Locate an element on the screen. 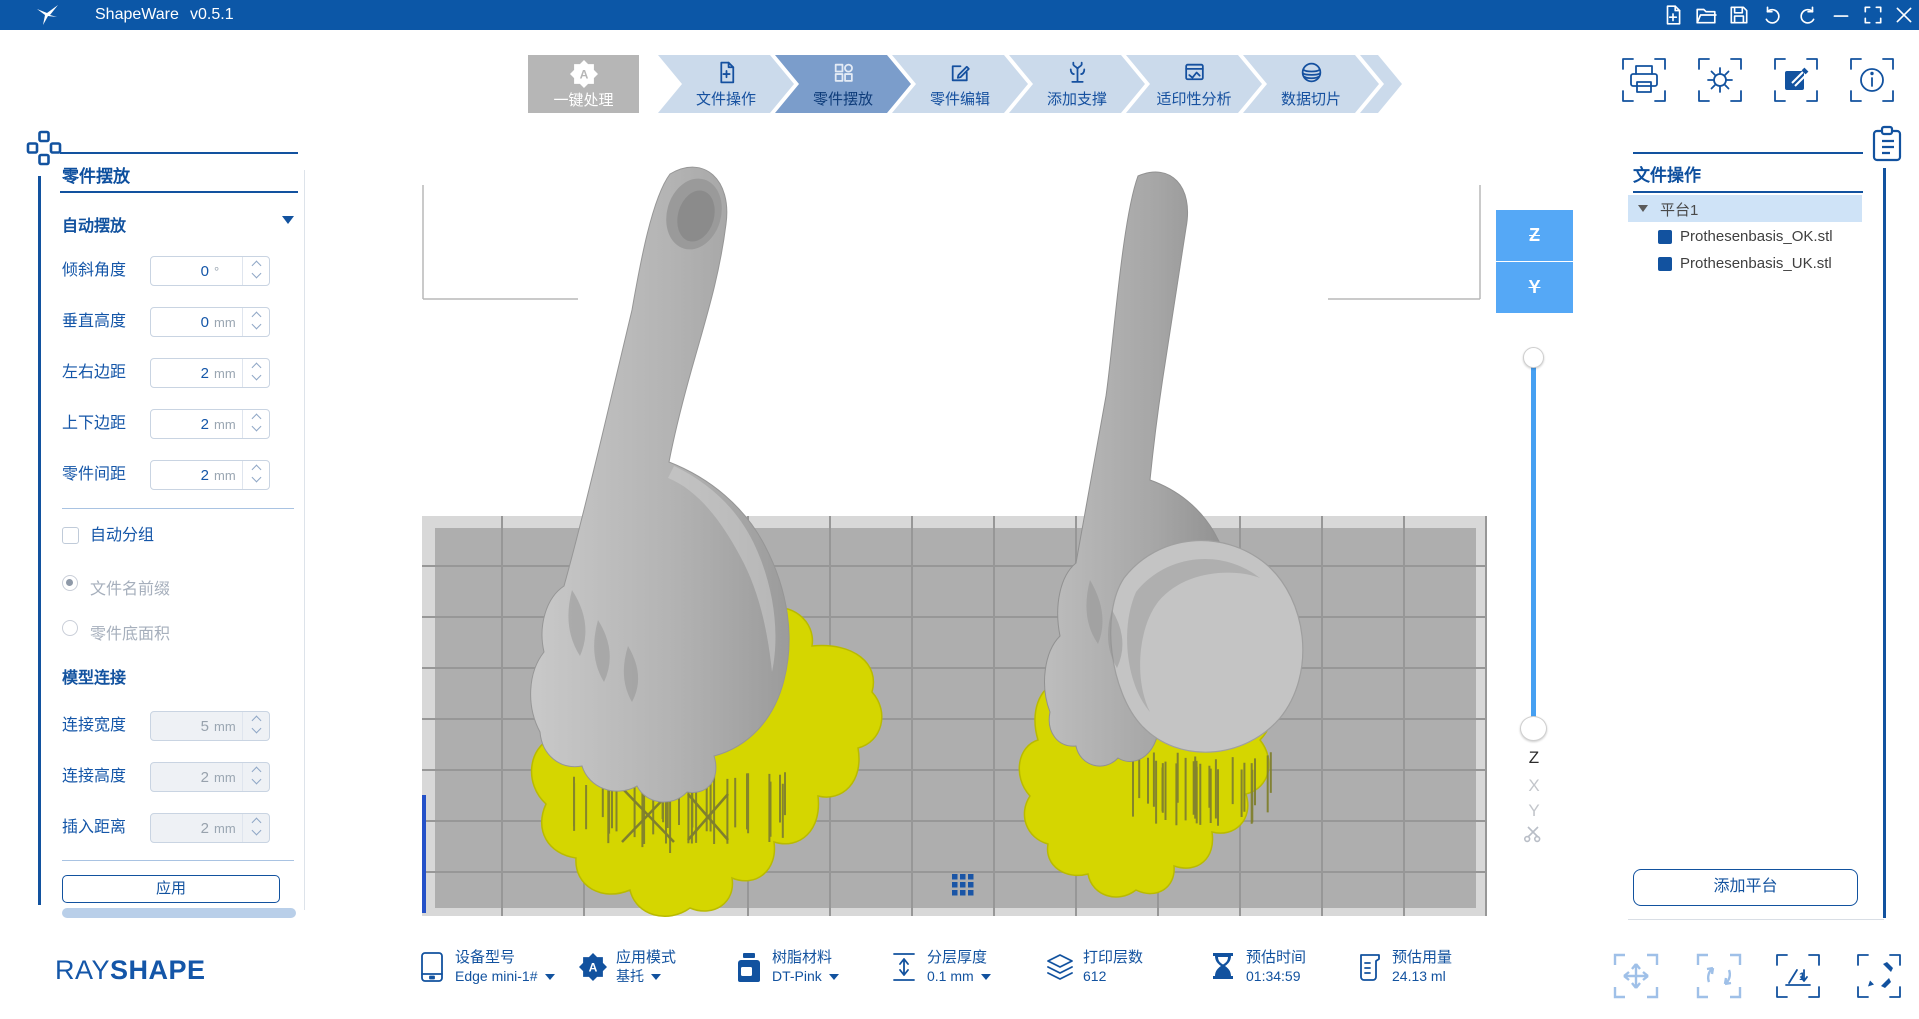  layer-slider-bottom-handle is located at coordinates (1533, 728).